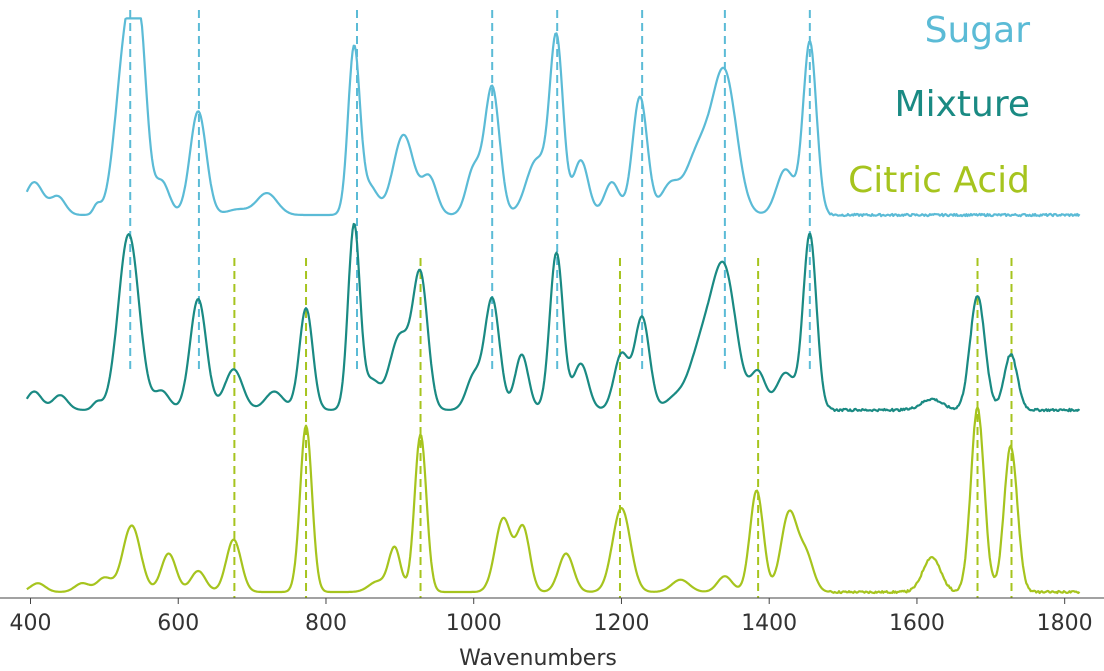  Describe the element at coordinates (621, 623) in the screenshot. I see `x-tick-label: 1200` at that location.